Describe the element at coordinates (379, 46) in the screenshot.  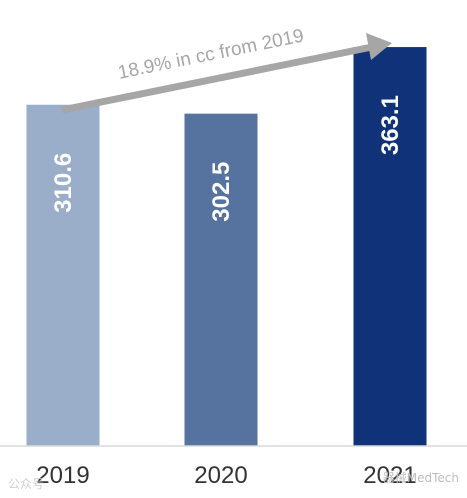
I see `growth-arrow-head` at that location.